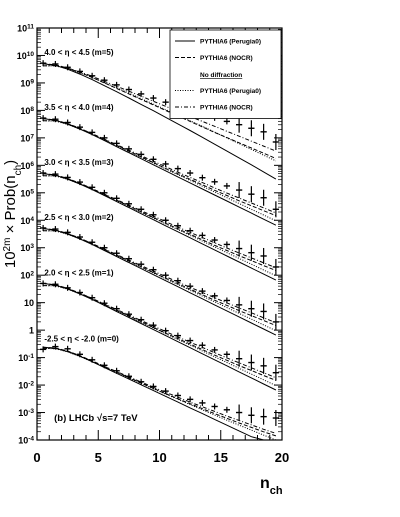 The image size is (400, 517). I want to click on y-tick-label: 107, so click(27, 138).